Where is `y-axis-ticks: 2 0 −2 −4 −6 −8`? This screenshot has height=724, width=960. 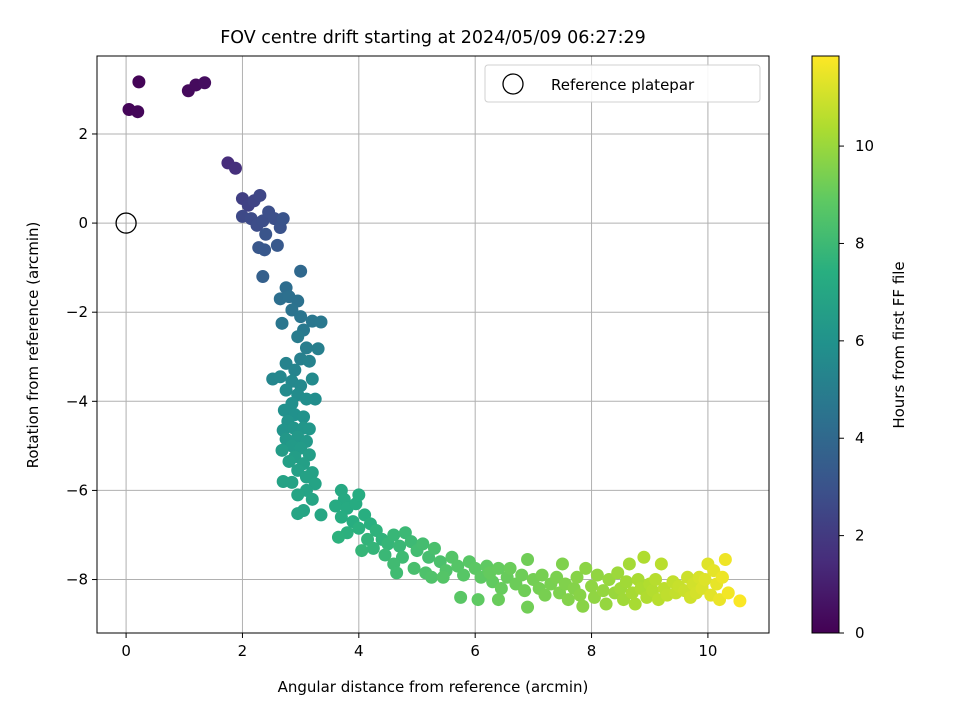
y-axis-ticks: 2 0 −2 −4 −6 −8 is located at coordinates (81, 357).